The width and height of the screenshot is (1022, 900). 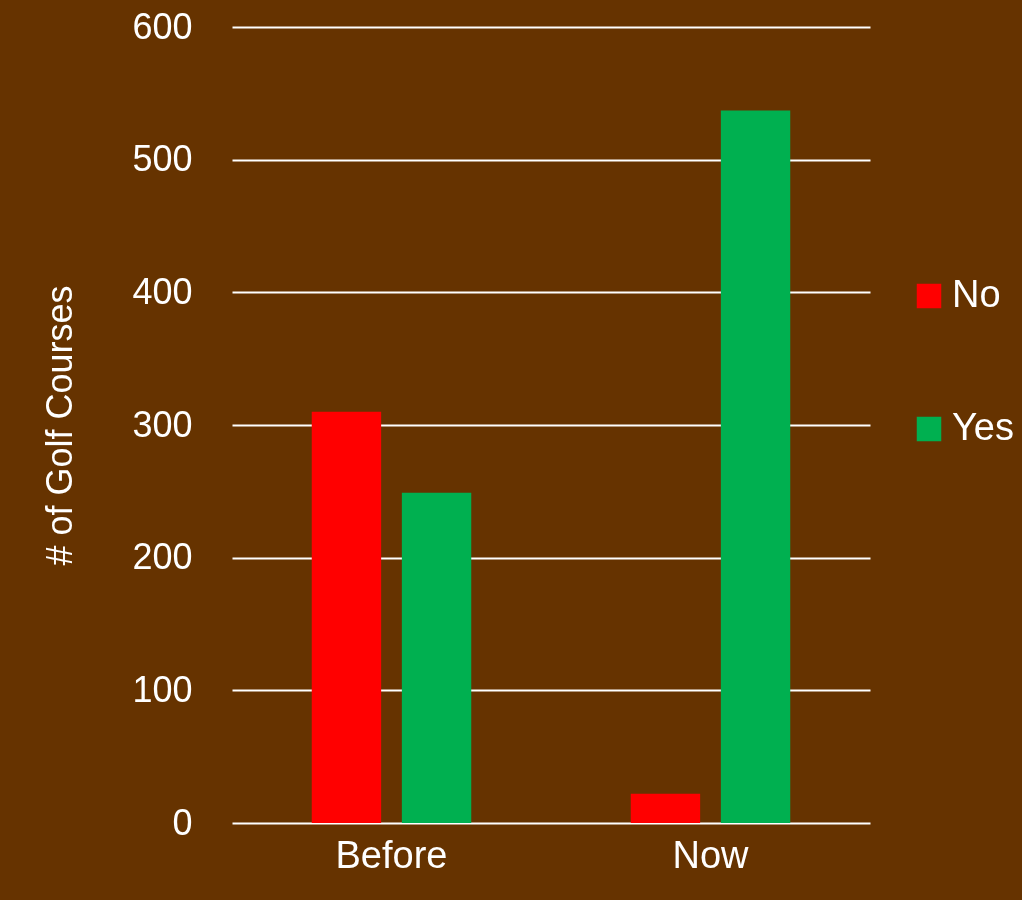 What do you see at coordinates (976, 294) in the screenshot?
I see `legend-label: No` at bounding box center [976, 294].